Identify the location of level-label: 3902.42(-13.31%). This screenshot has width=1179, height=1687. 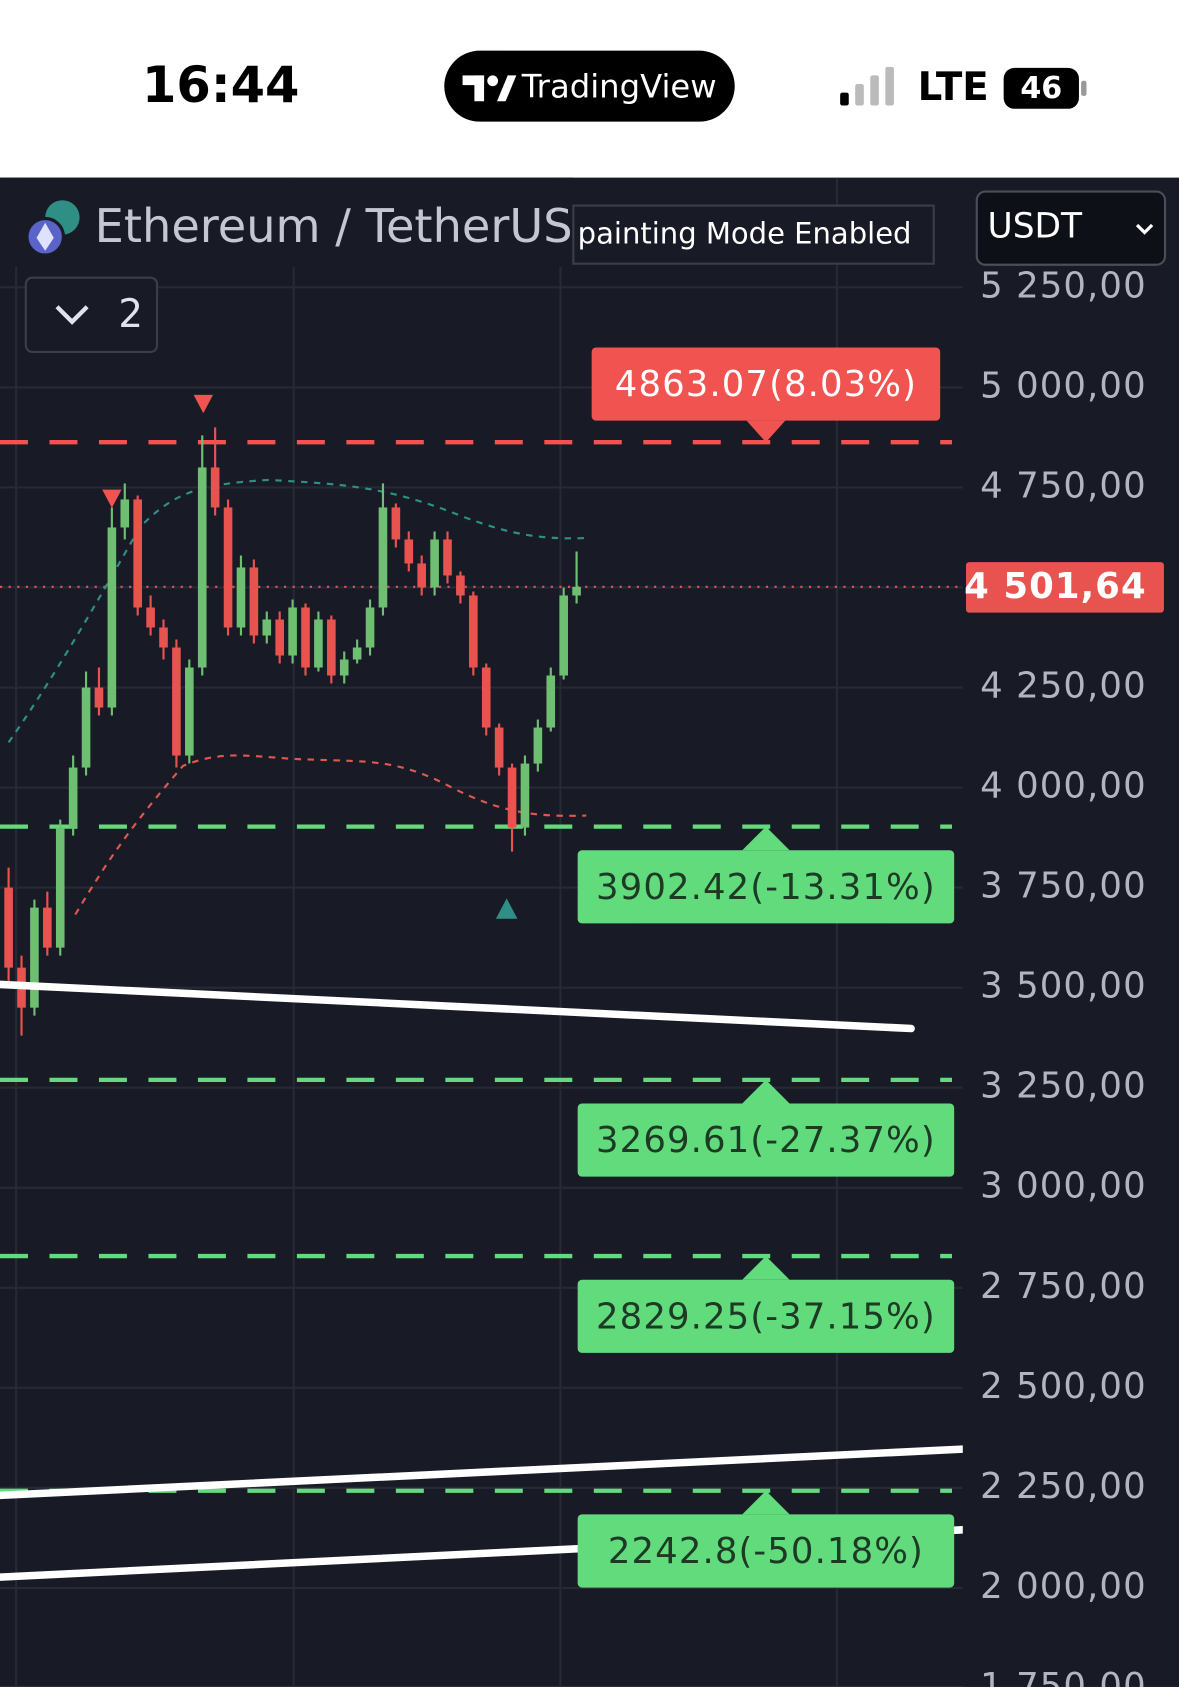
(766, 887).